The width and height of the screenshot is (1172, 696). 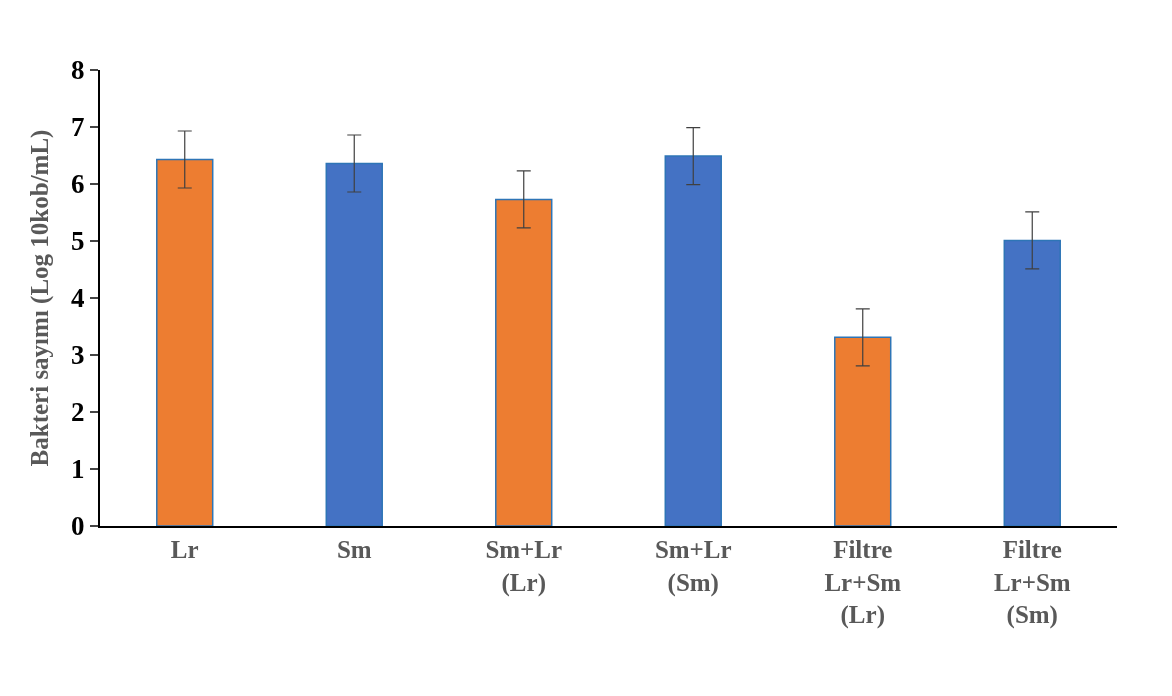 I want to click on x-tick-label: Sm+Lr (Sm), so click(x=693, y=566).